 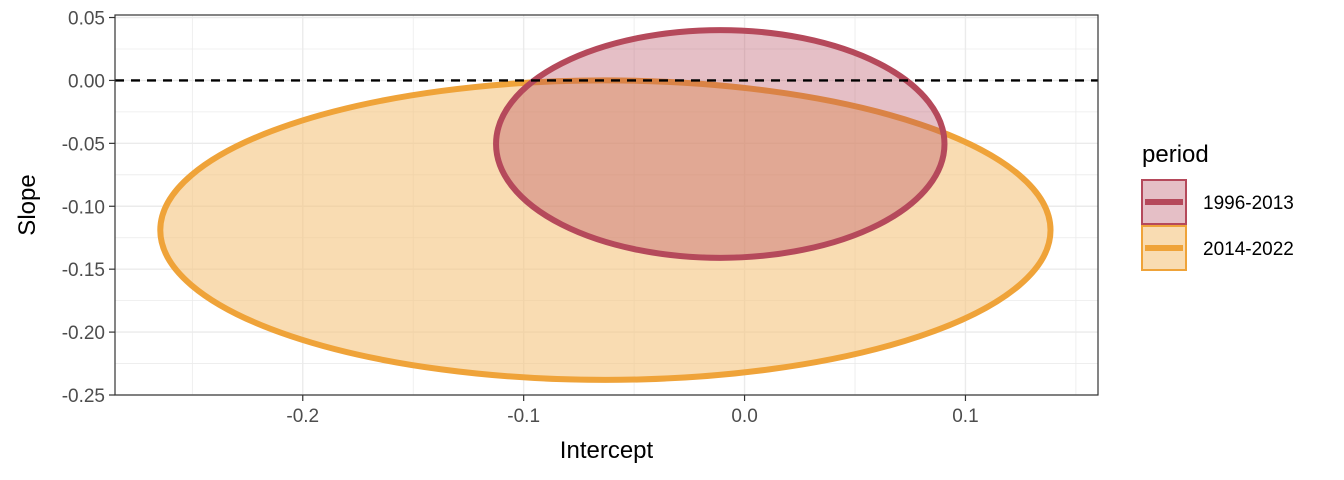 What do you see at coordinates (83, 396) in the screenshot?
I see `y-tick-label: -0.25` at bounding box center [83, 396].